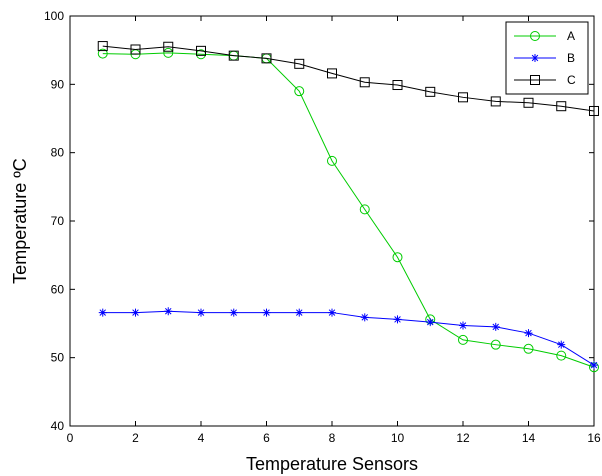 Image resolution: width=602 pixels, height=476 pixels. I want to click on x-tick-label: 8, so click(332, 438).